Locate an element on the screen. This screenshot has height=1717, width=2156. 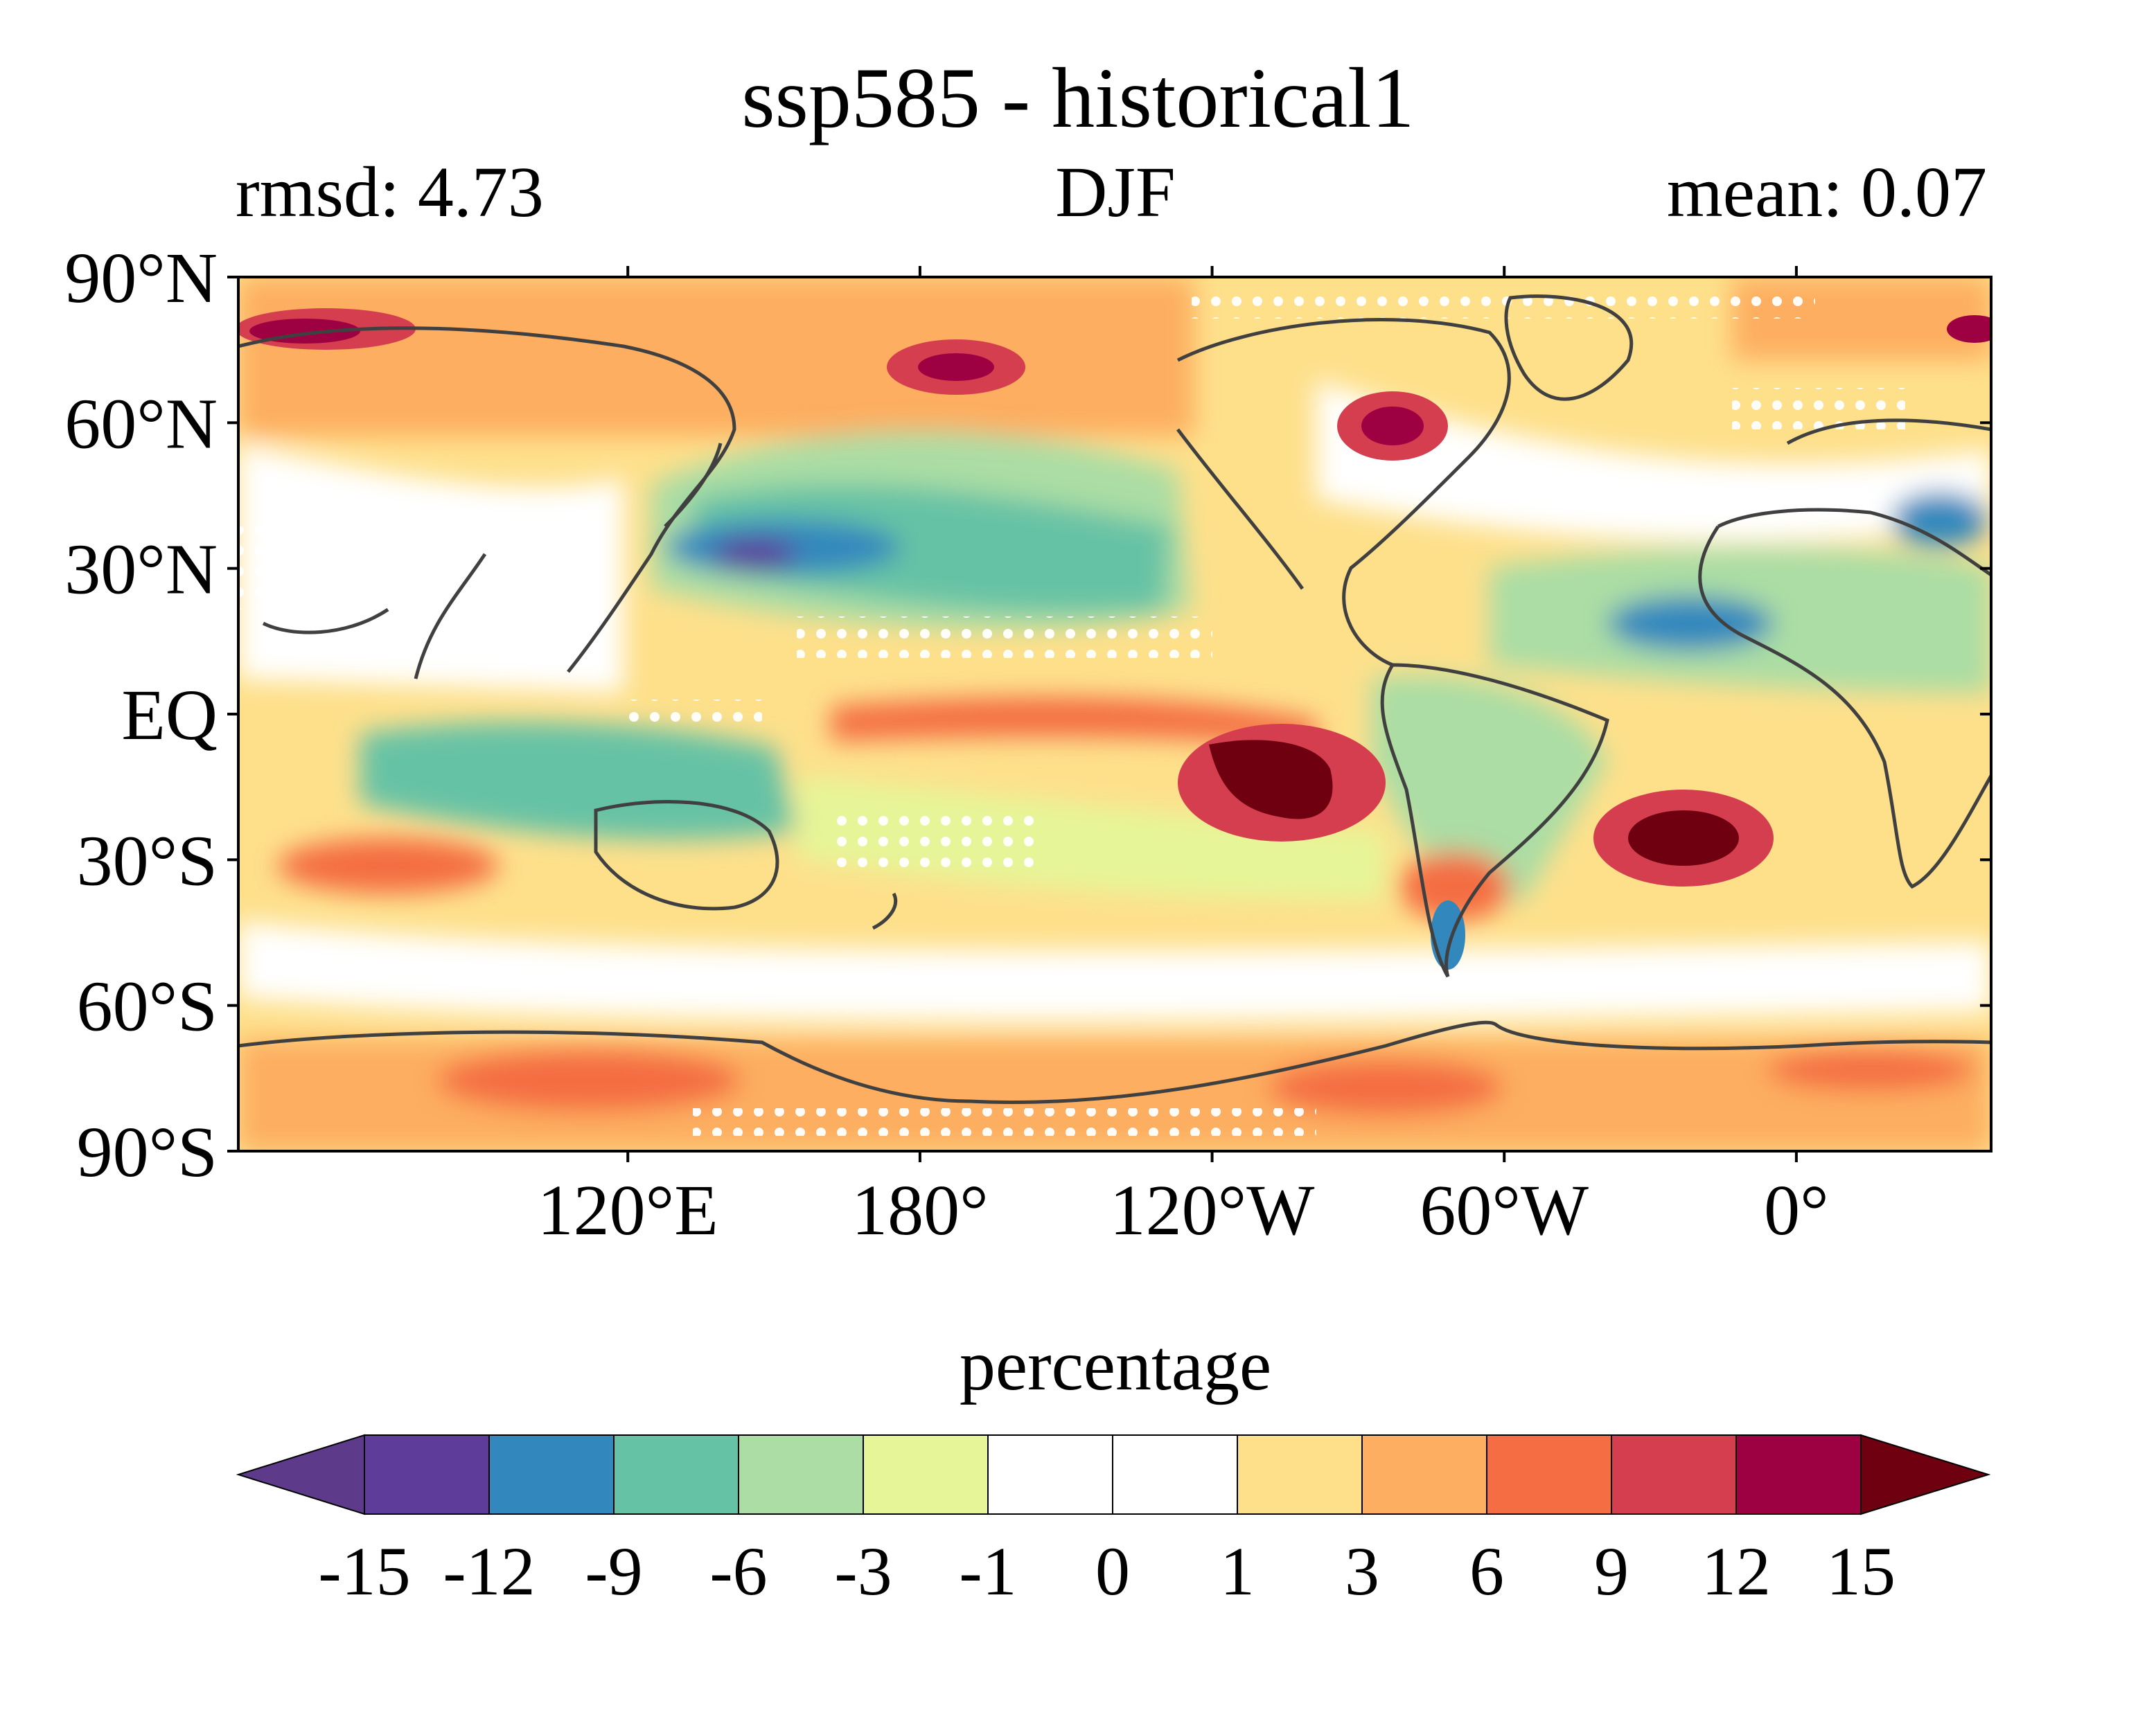
colorbar: -15 -12 -9 -6 -3 -1 0 1 3 6 9 12 15 is located at coordinates (1114, 1522).